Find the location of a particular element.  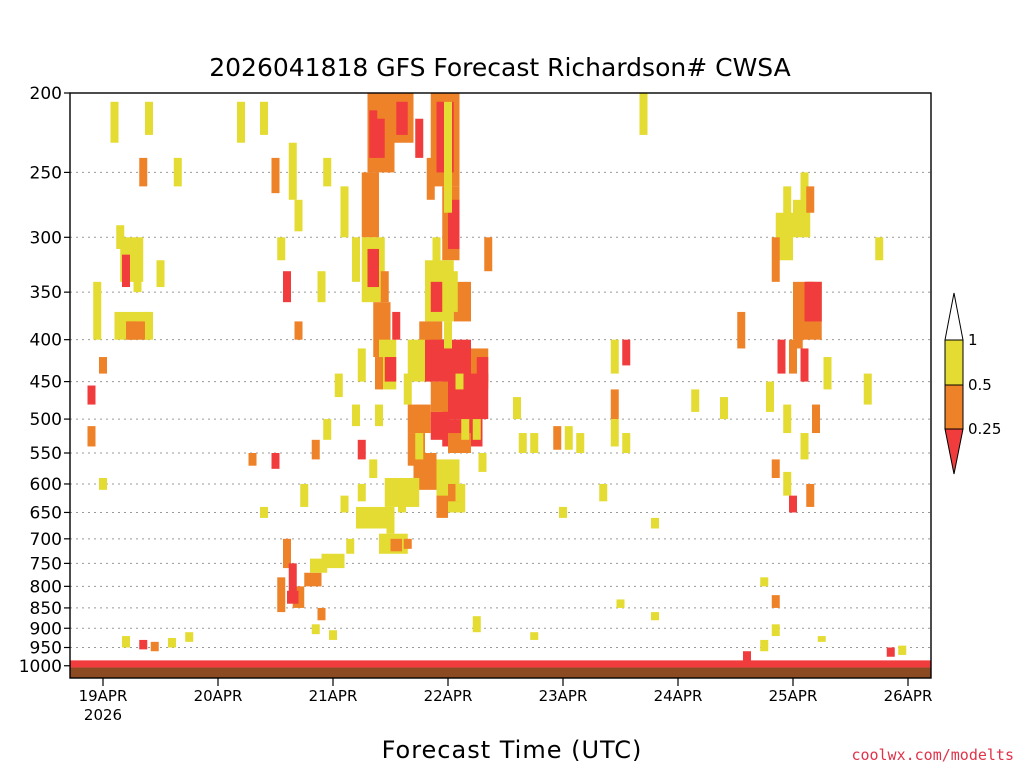

x-tick-label: 20APR is located at coordinates (218, 696).